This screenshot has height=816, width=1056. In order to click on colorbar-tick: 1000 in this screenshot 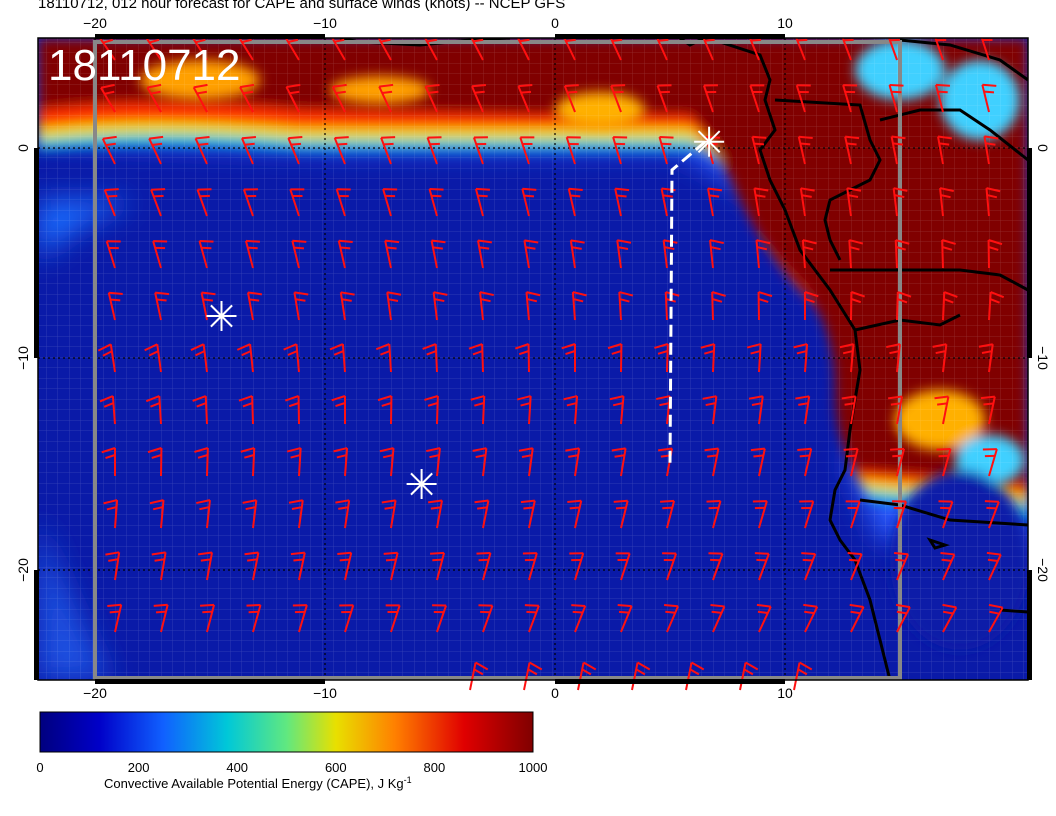, I will do `click(533, 767)`.